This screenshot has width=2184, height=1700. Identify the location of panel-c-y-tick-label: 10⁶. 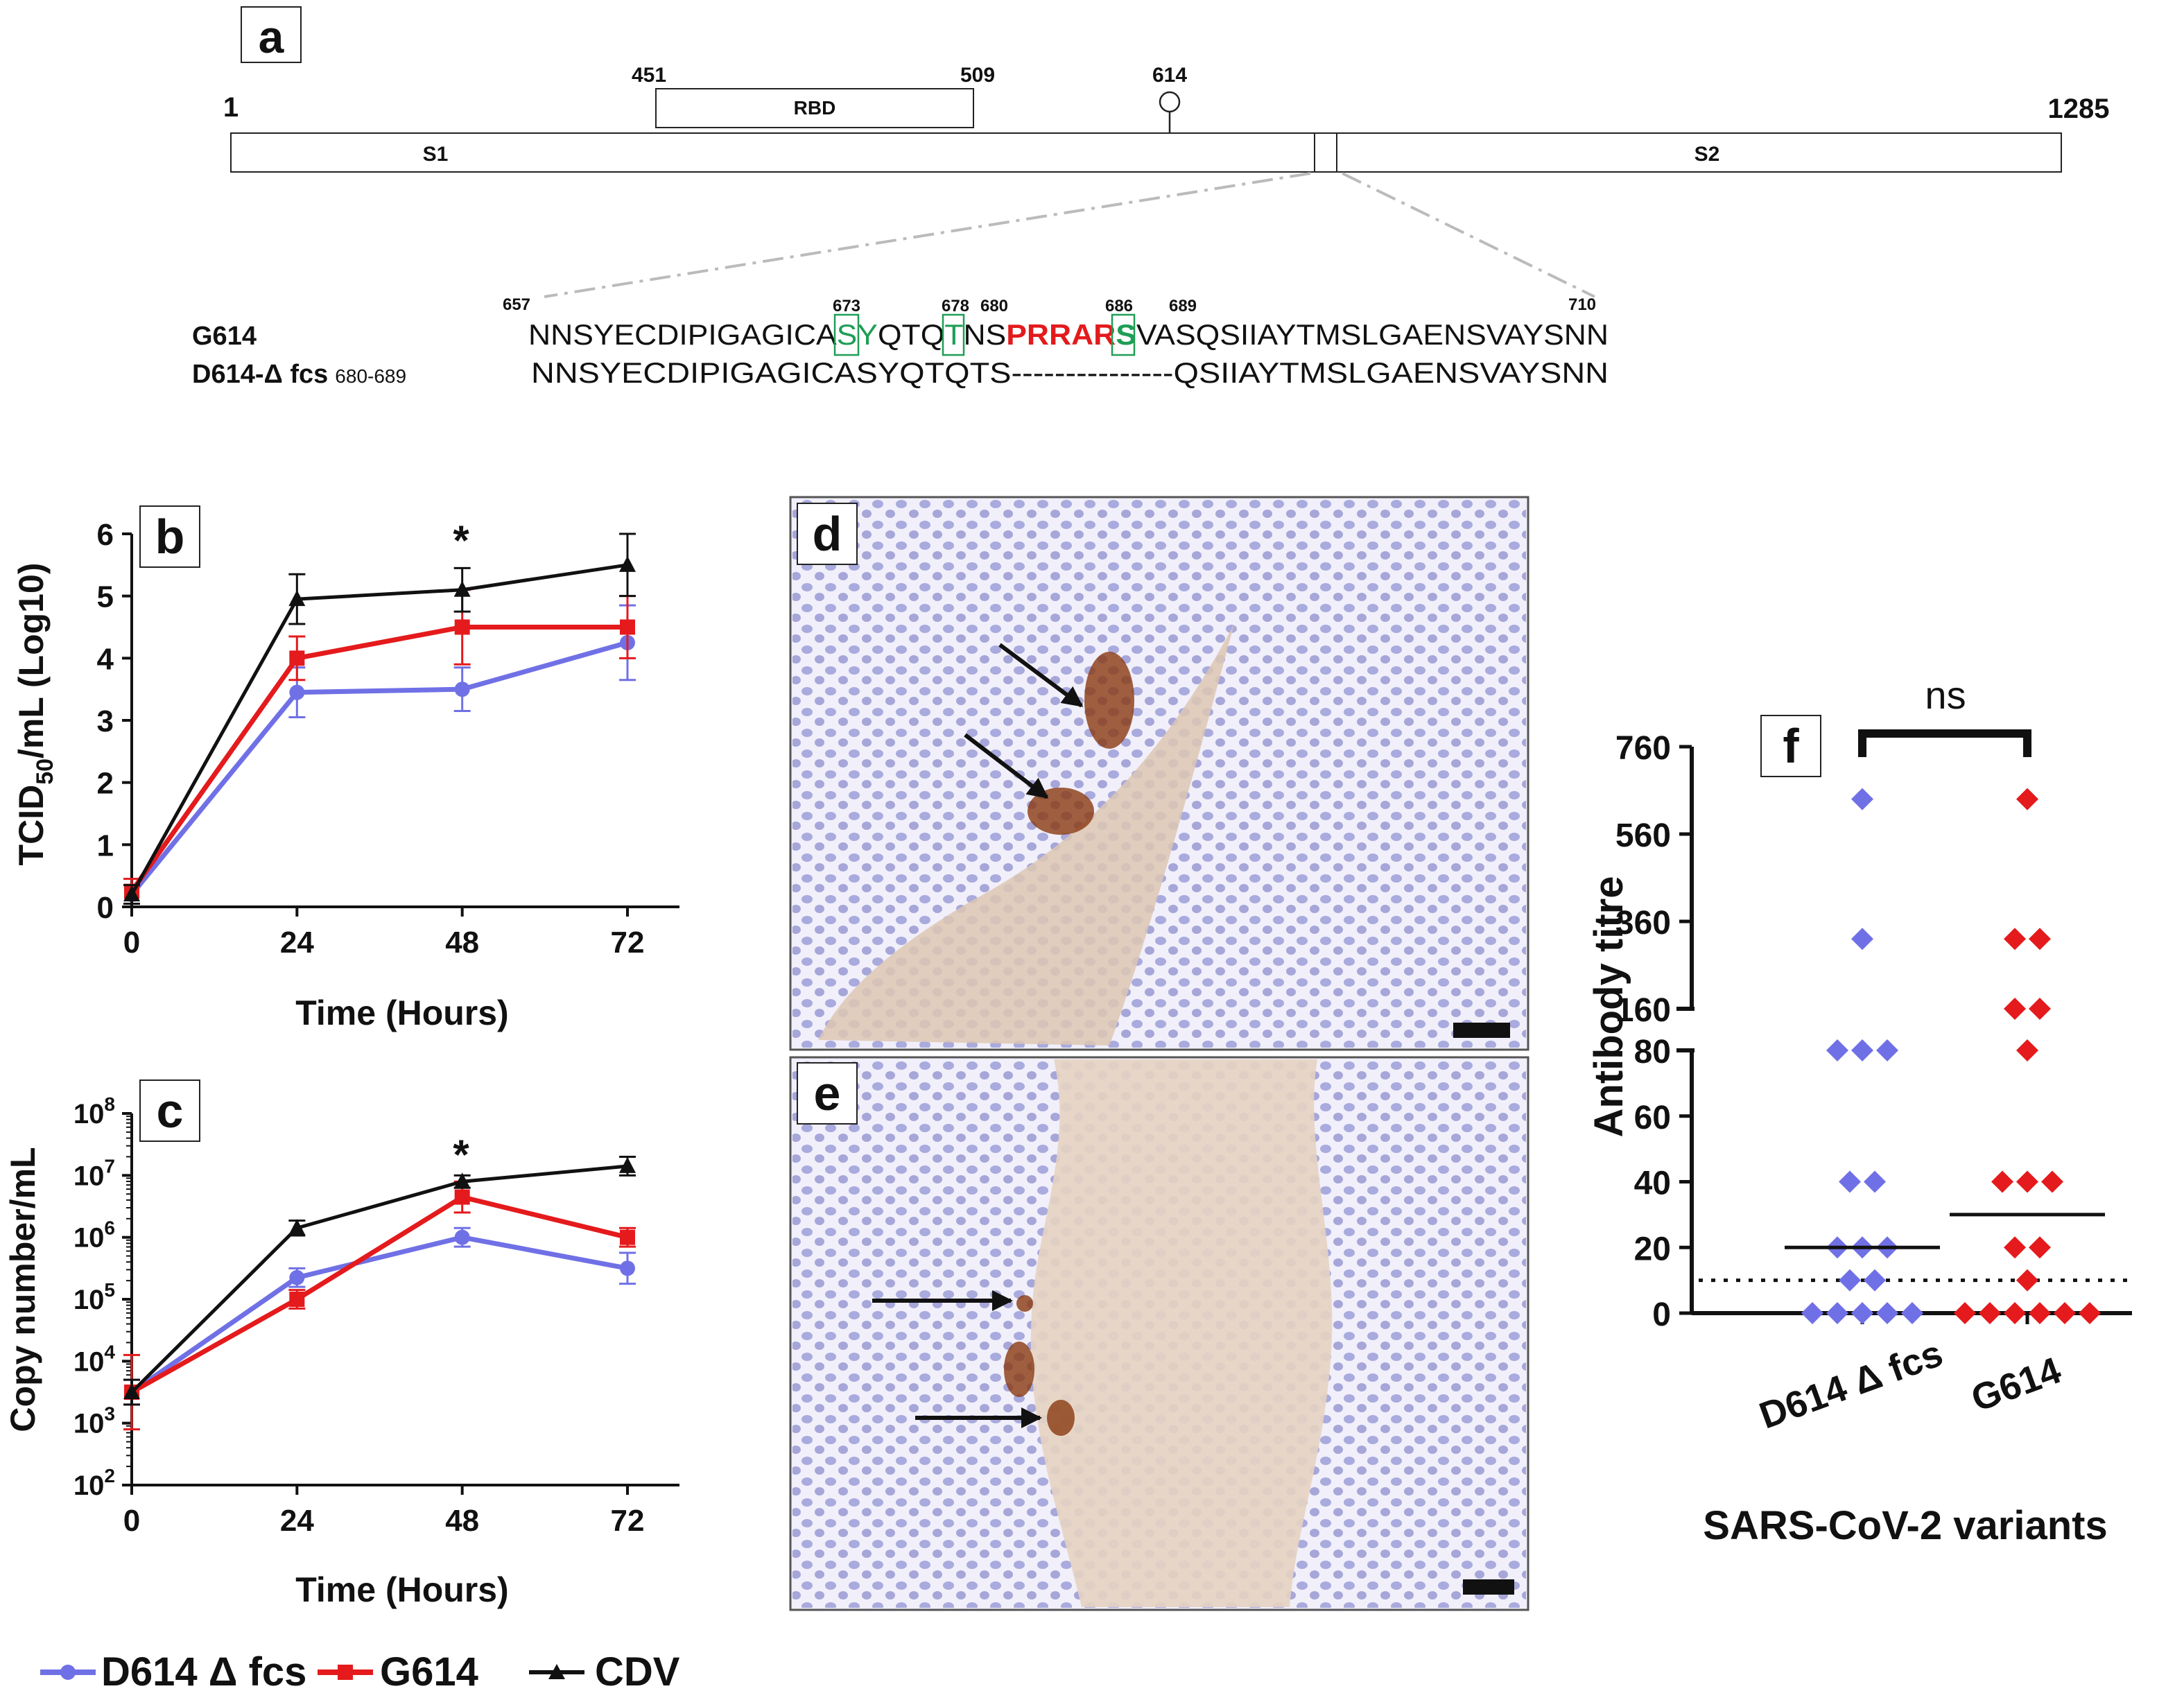
(94, 1235).